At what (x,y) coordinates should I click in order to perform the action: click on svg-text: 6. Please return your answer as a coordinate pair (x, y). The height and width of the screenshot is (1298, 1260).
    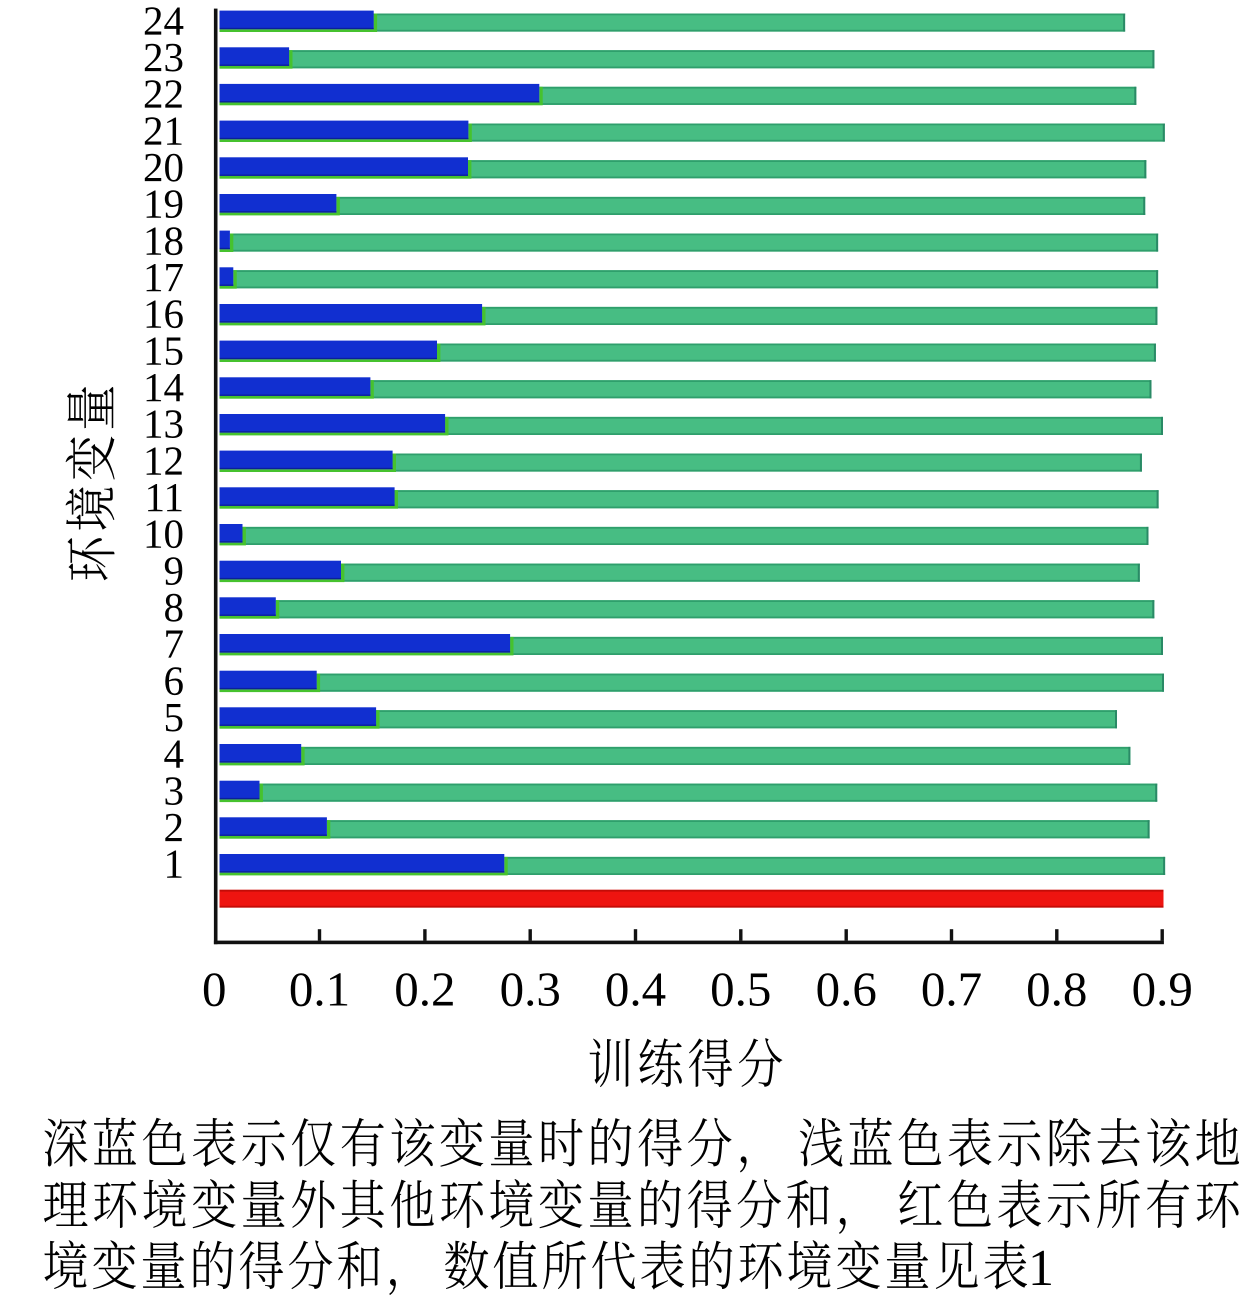
    Looking at the image, I should click on (174, 680).